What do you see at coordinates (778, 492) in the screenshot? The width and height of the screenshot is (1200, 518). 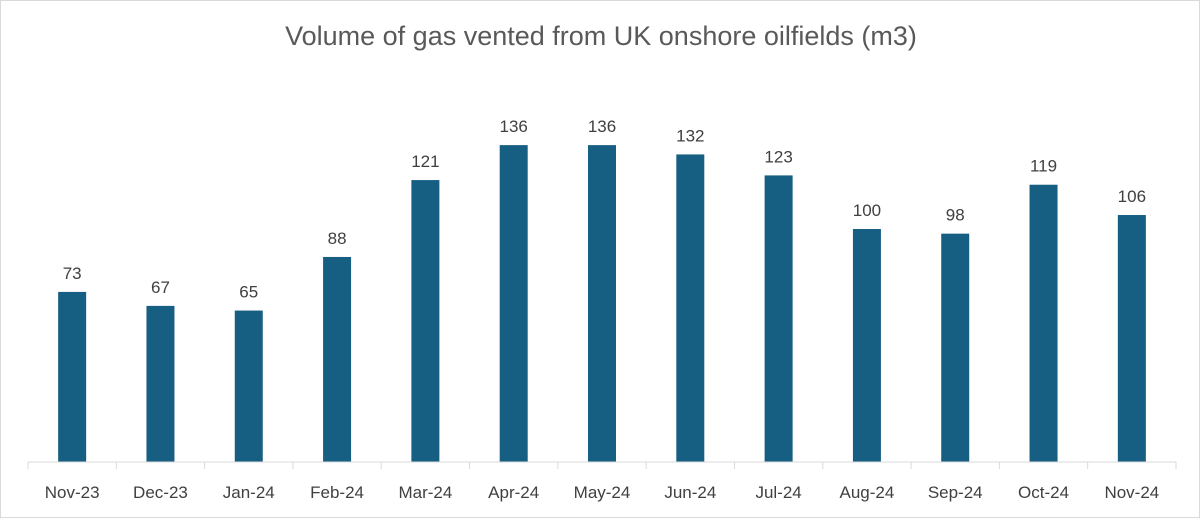 I see `x-tick-label: Jul-24` at bounding box center [778, 492].